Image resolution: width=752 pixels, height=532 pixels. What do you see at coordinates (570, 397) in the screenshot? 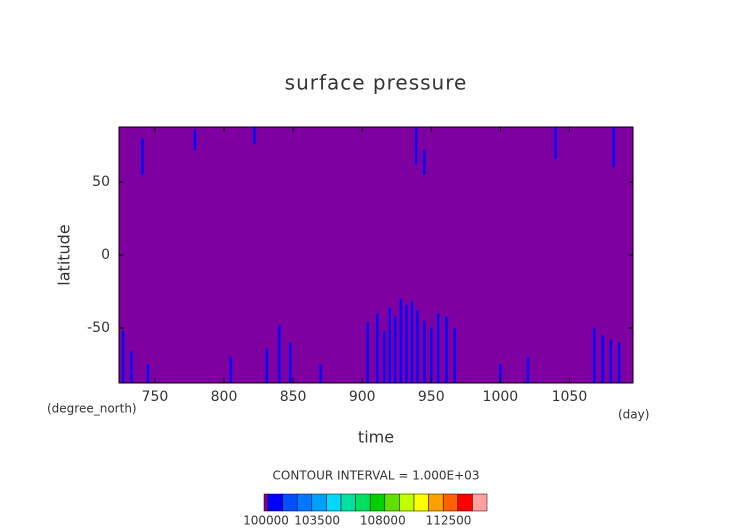
I see `x-tick-label: 1050` at bounding box center [570, 397].